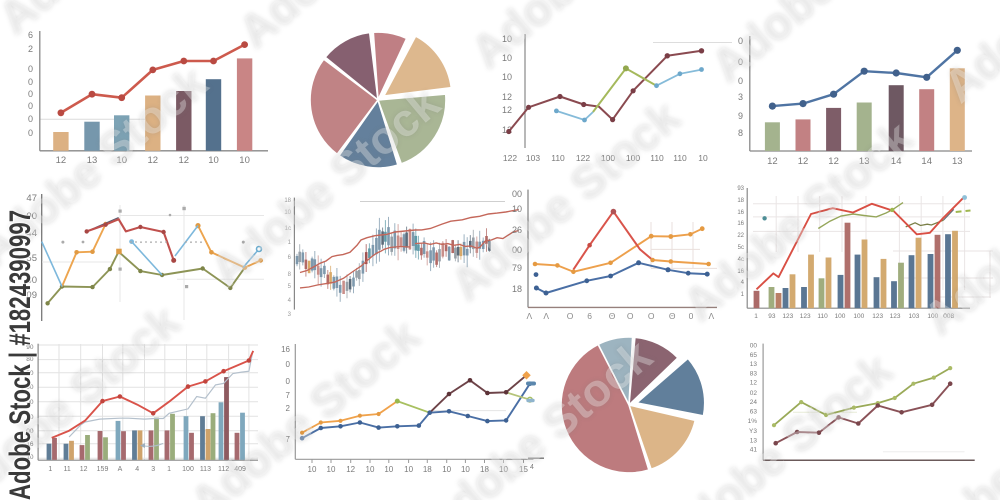 Image resolution: width=1000 pixels, height=500 pixels. Describe the element at coordinates (741, 260) in the screenshot. I see `svg-text: 4c` at that location.